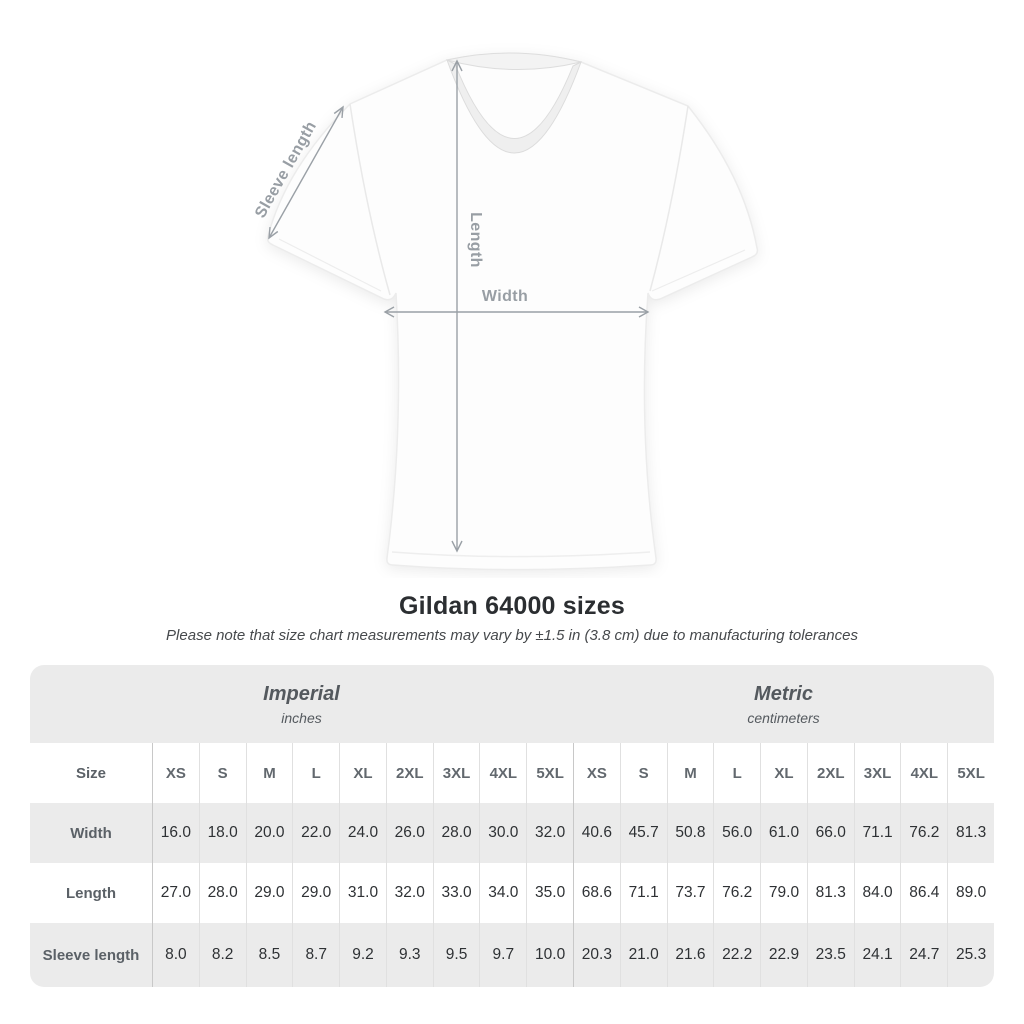  I want to click on sleeve-hem-seam-left, so click(330, 265).